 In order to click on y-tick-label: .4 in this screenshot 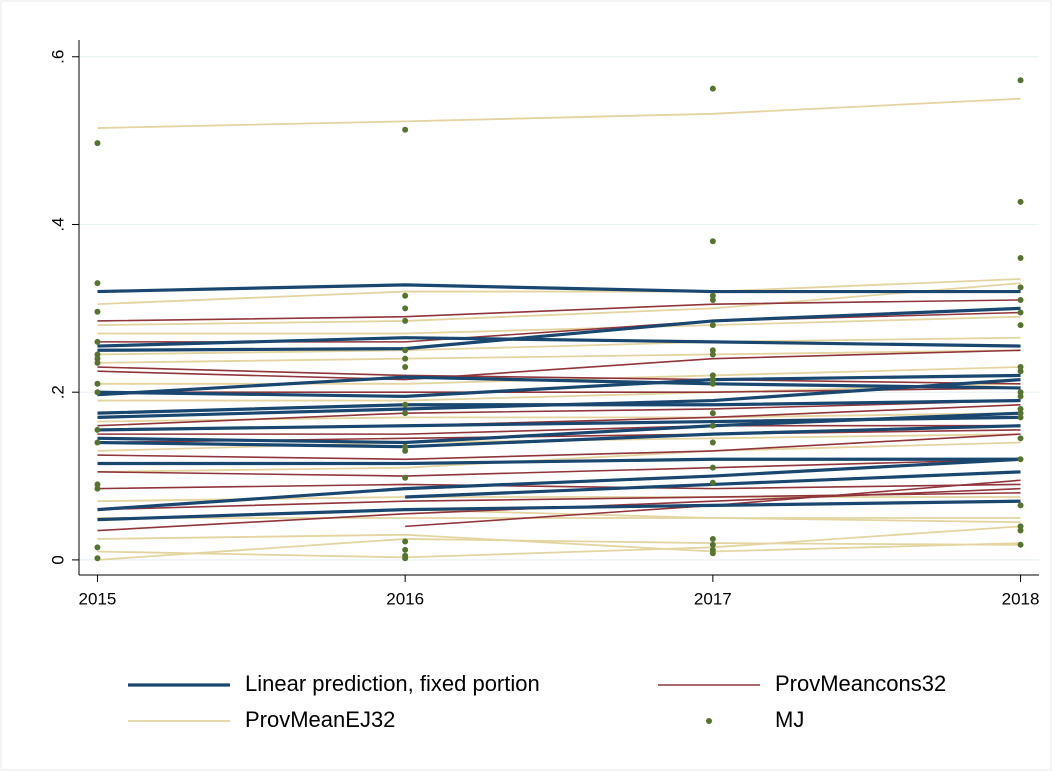, I will do `click(57, 224)`.